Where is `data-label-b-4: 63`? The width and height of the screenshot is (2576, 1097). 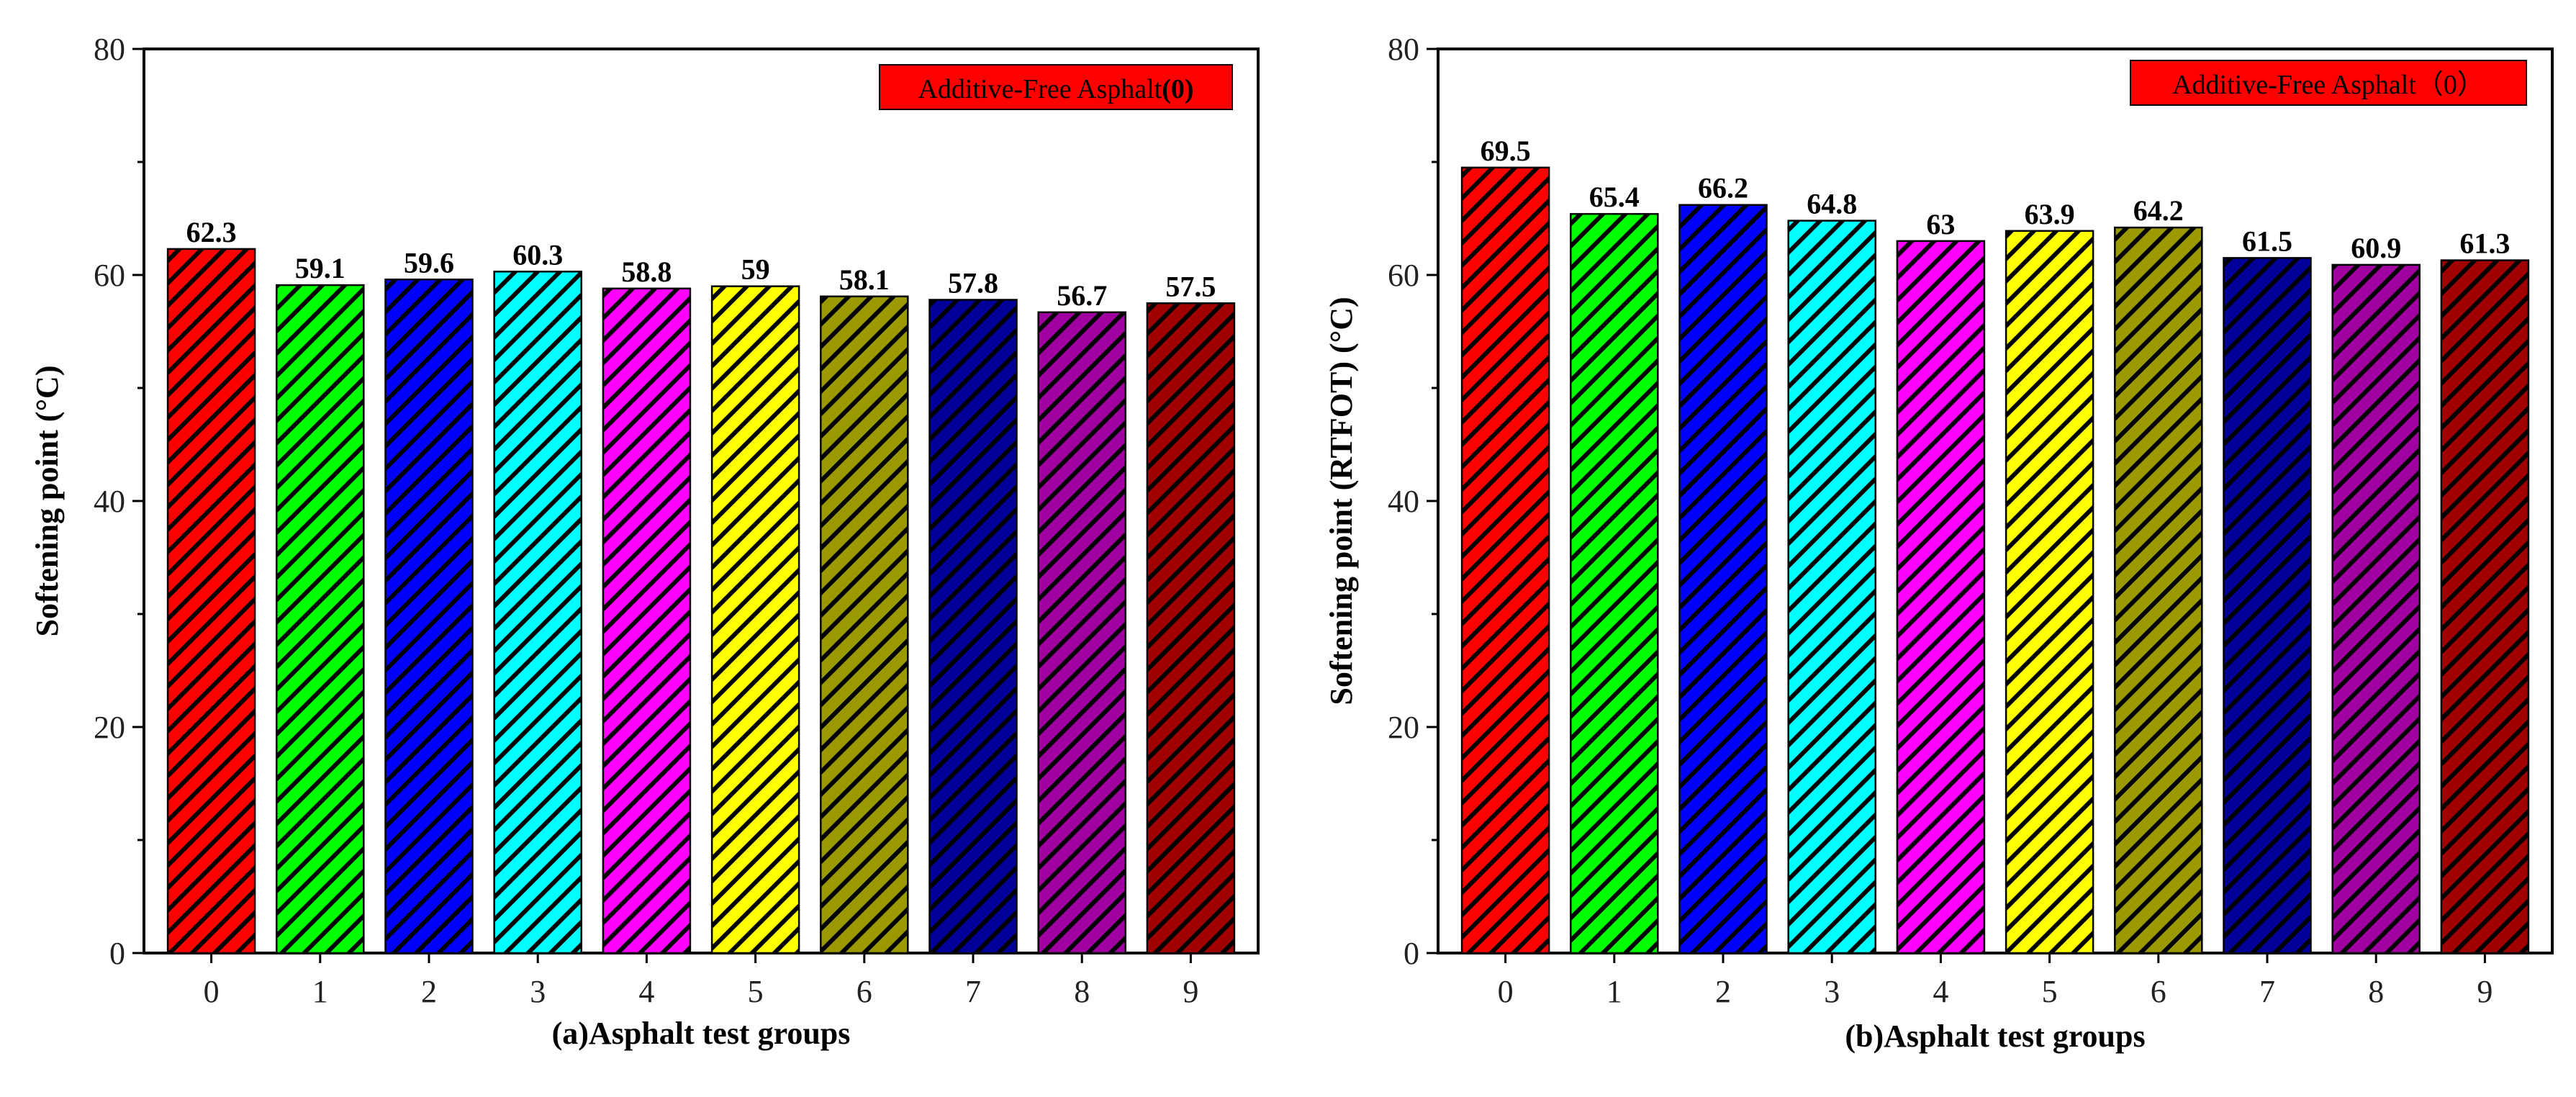 data-label-b-4: 63 is located at coordinates (1941, 224).